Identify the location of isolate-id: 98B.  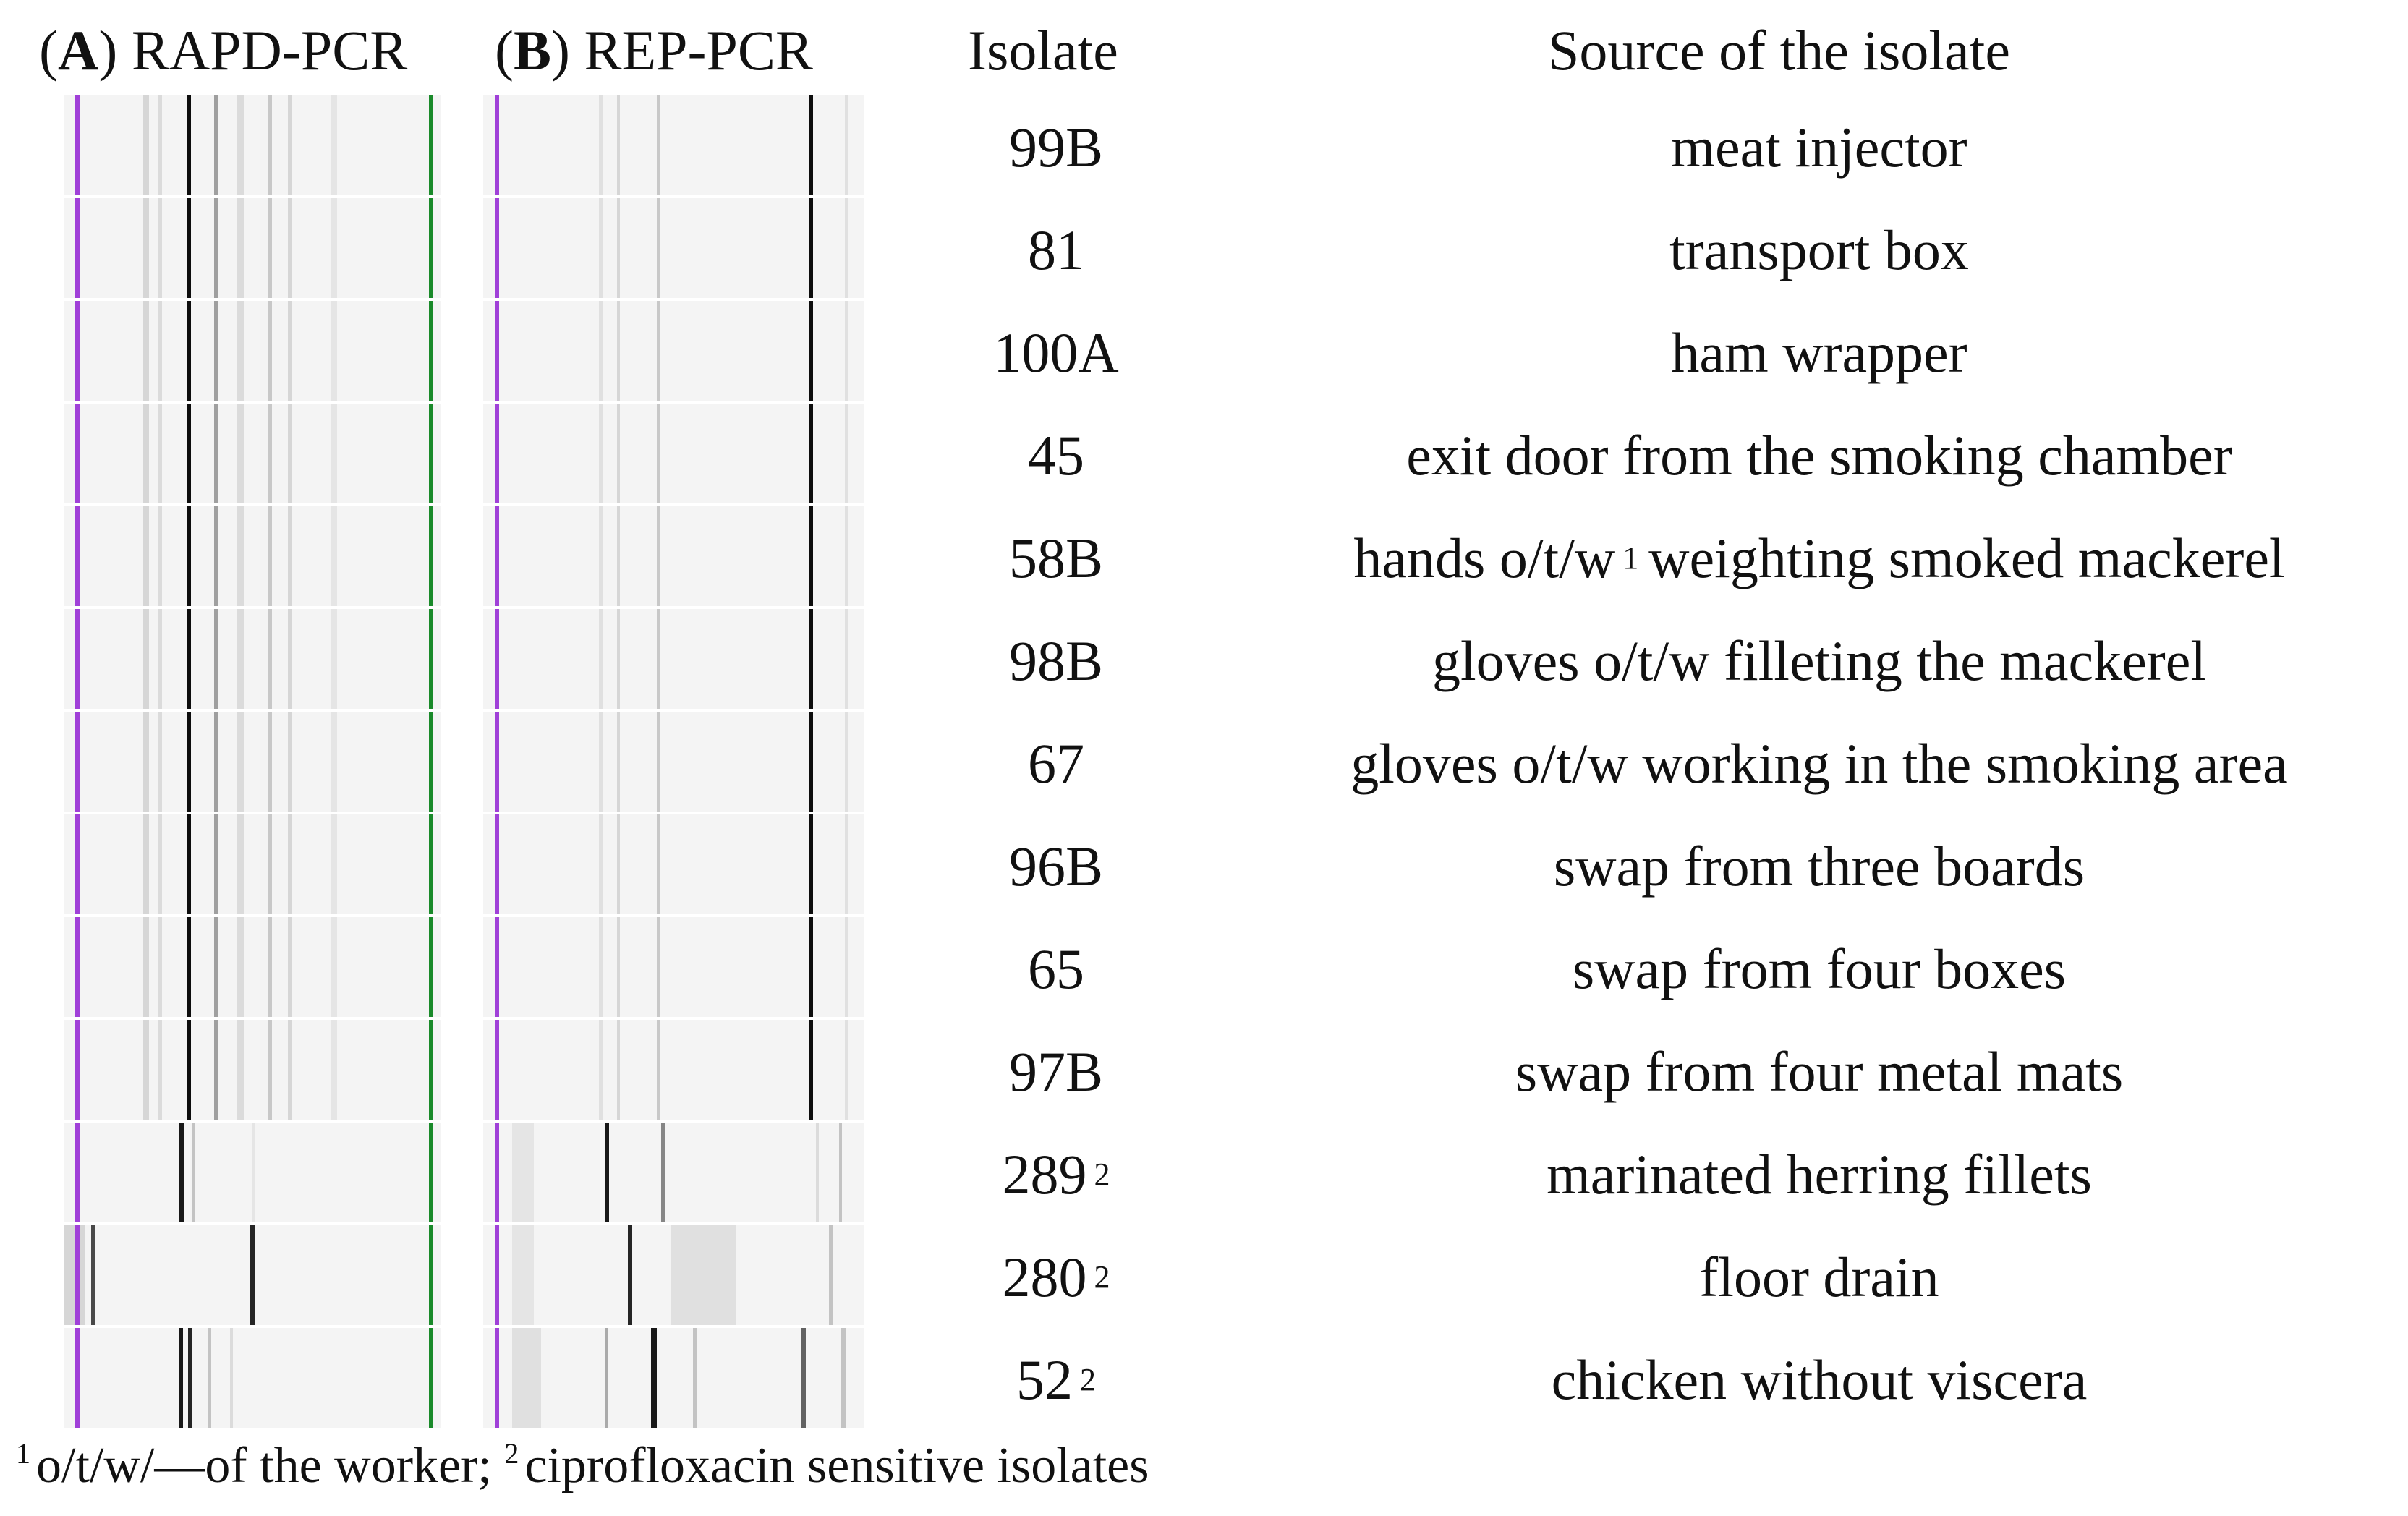
(1056, 660).